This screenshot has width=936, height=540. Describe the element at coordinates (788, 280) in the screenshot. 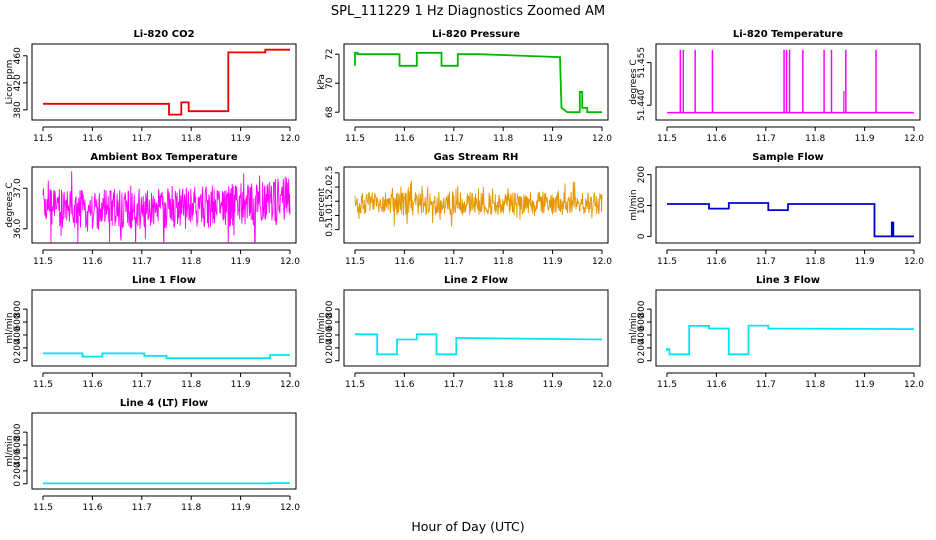

I see `panel-title: Line 3 Flow` at that location.